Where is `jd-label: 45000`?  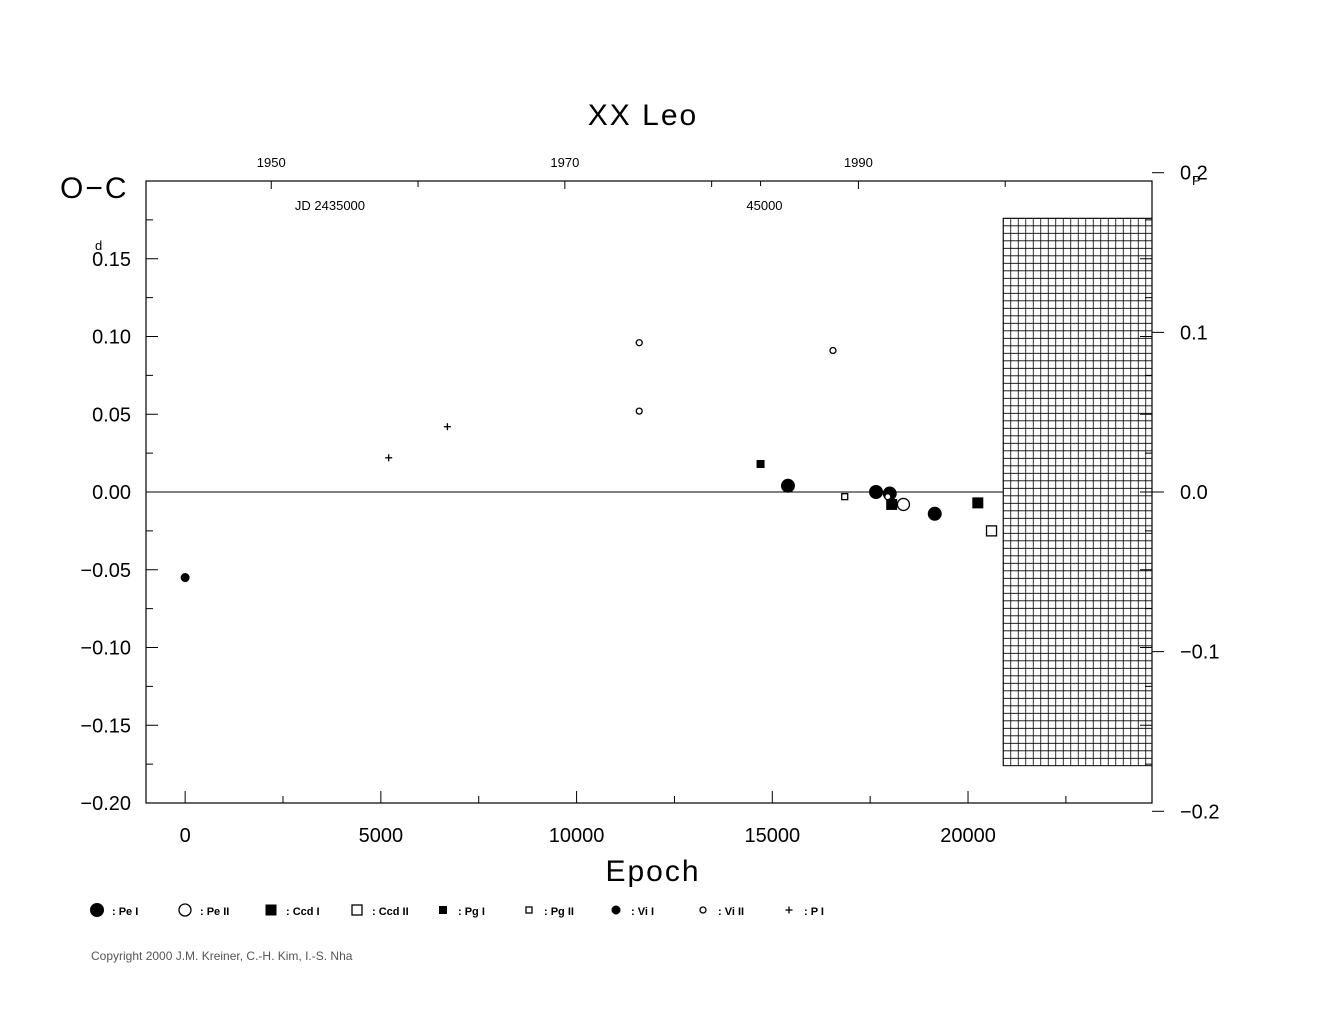
jd-label: 45000 is located at coordinates (764, 205).